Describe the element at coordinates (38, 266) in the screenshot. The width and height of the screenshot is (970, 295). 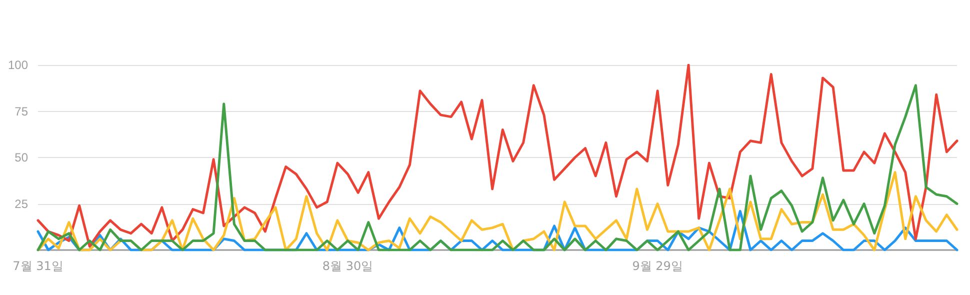
I see `x-tick-label: 7월 31일` at that location.